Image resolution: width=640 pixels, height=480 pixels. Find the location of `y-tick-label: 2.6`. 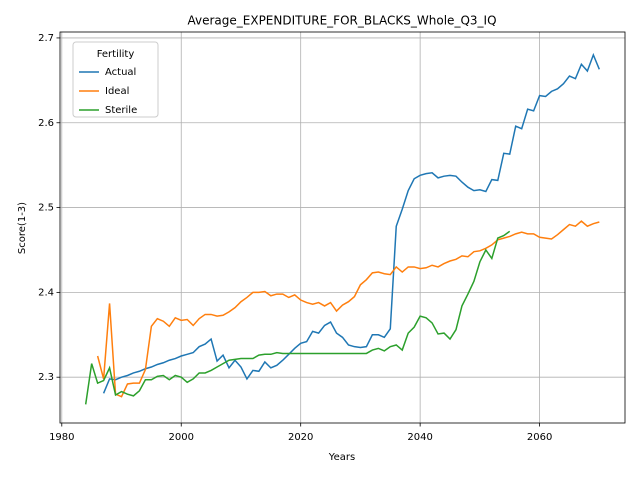

y-tick-label: 2.6 is located at coordinates (46, 123).